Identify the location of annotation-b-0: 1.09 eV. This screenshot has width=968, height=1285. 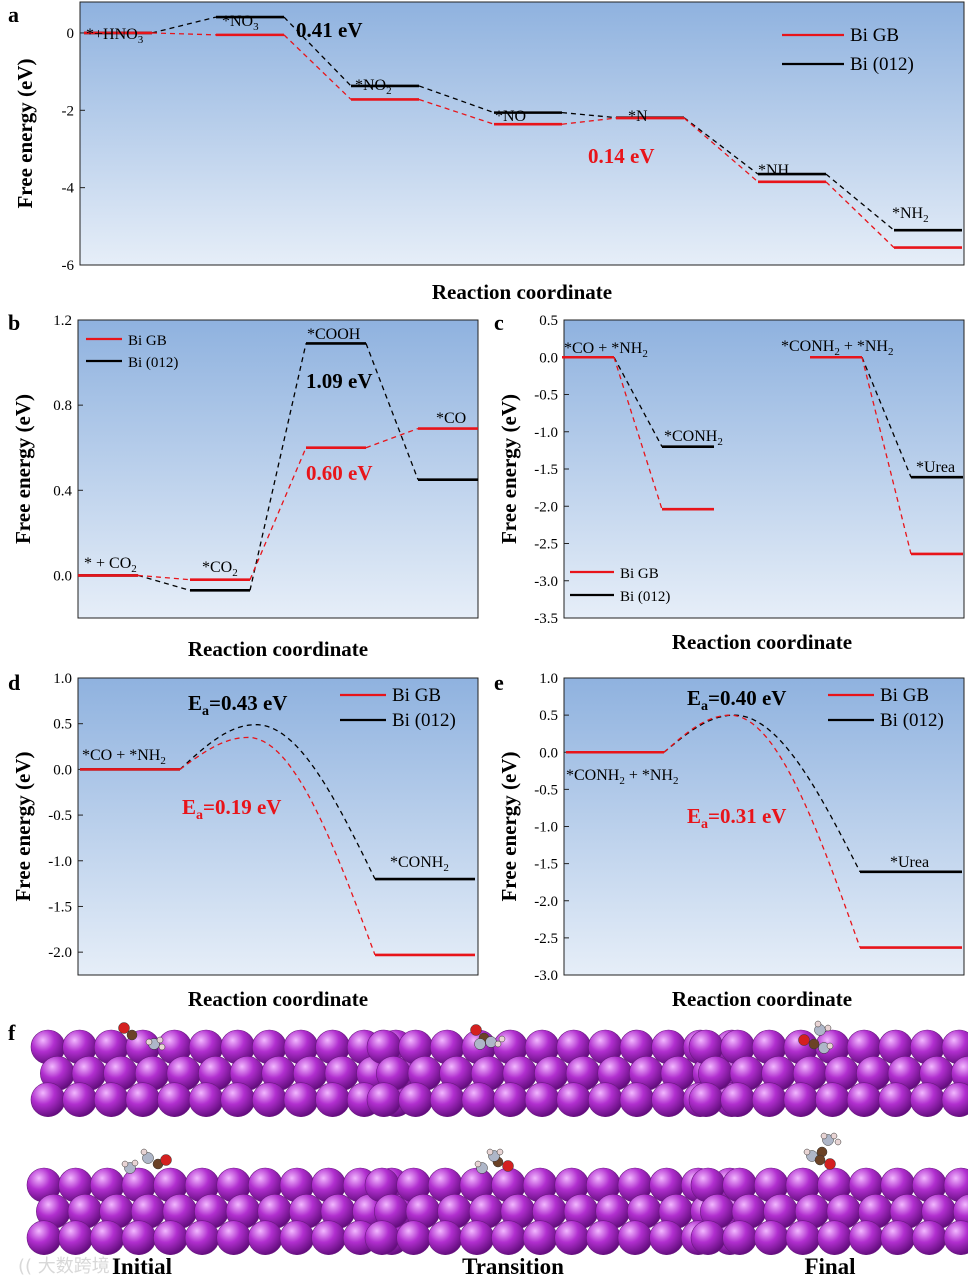
(339, 381).